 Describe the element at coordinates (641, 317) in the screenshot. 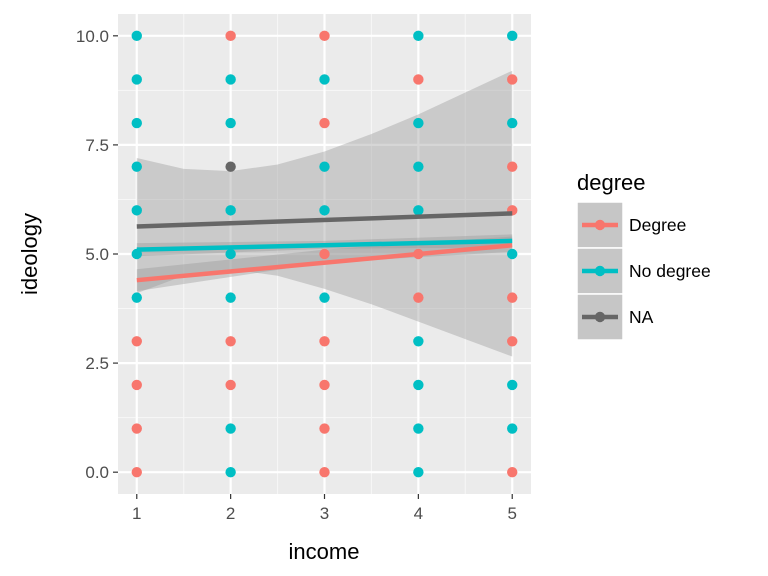

I see `legend-label: NA` at that location.